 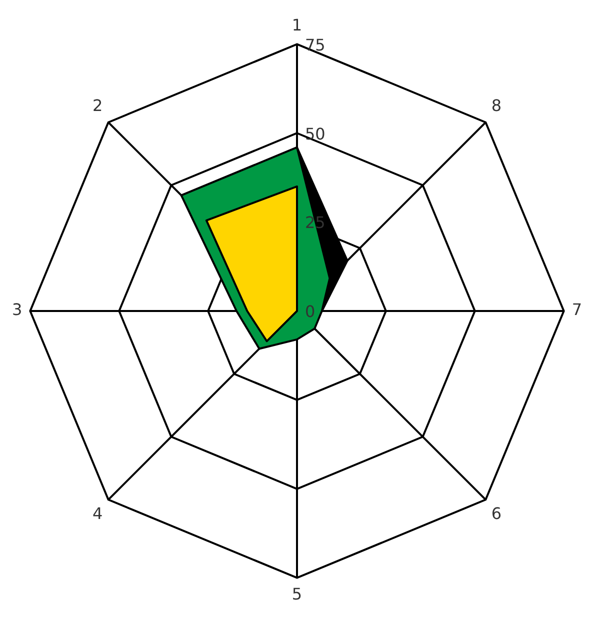 What do you see at coordinates (297, 594) in the screenshot?
I see `spoke-label: 5` at bounding box center [297, 594].